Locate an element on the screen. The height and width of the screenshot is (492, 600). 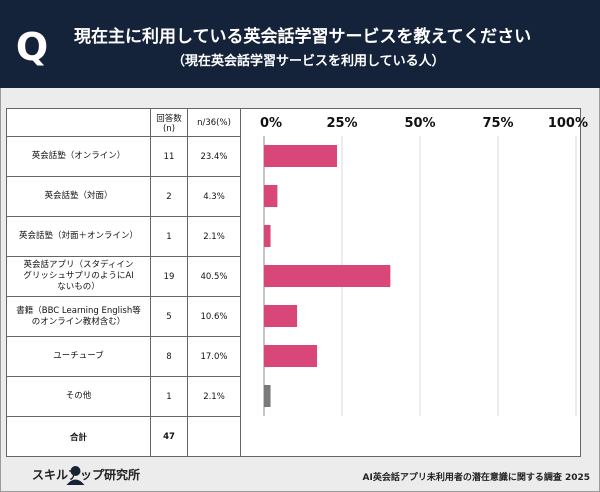
percent-cell: 10.6% is located at coordinates (214, 316).